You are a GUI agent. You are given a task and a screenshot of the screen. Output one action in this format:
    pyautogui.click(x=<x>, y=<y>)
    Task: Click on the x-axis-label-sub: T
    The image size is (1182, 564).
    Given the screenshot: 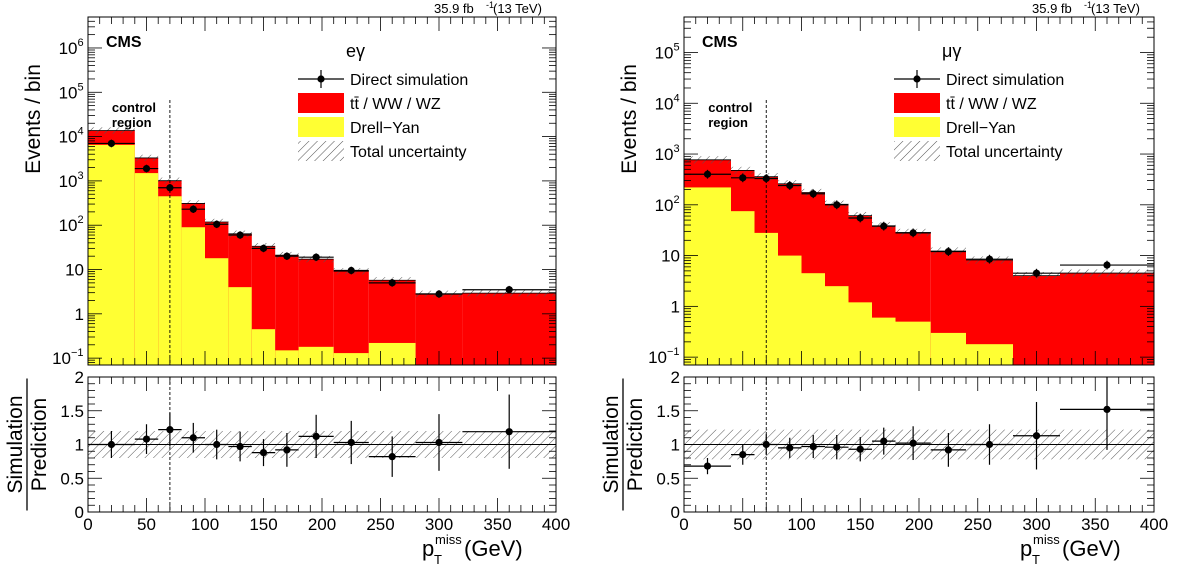 What is the action you would take?
    pyautogui.click(x=1036, y=558)
    